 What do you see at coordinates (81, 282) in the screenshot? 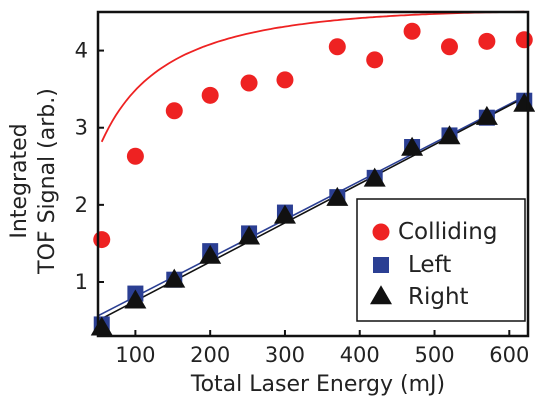
I see `y-tick-label: 1` at bounding box center [81, 282].